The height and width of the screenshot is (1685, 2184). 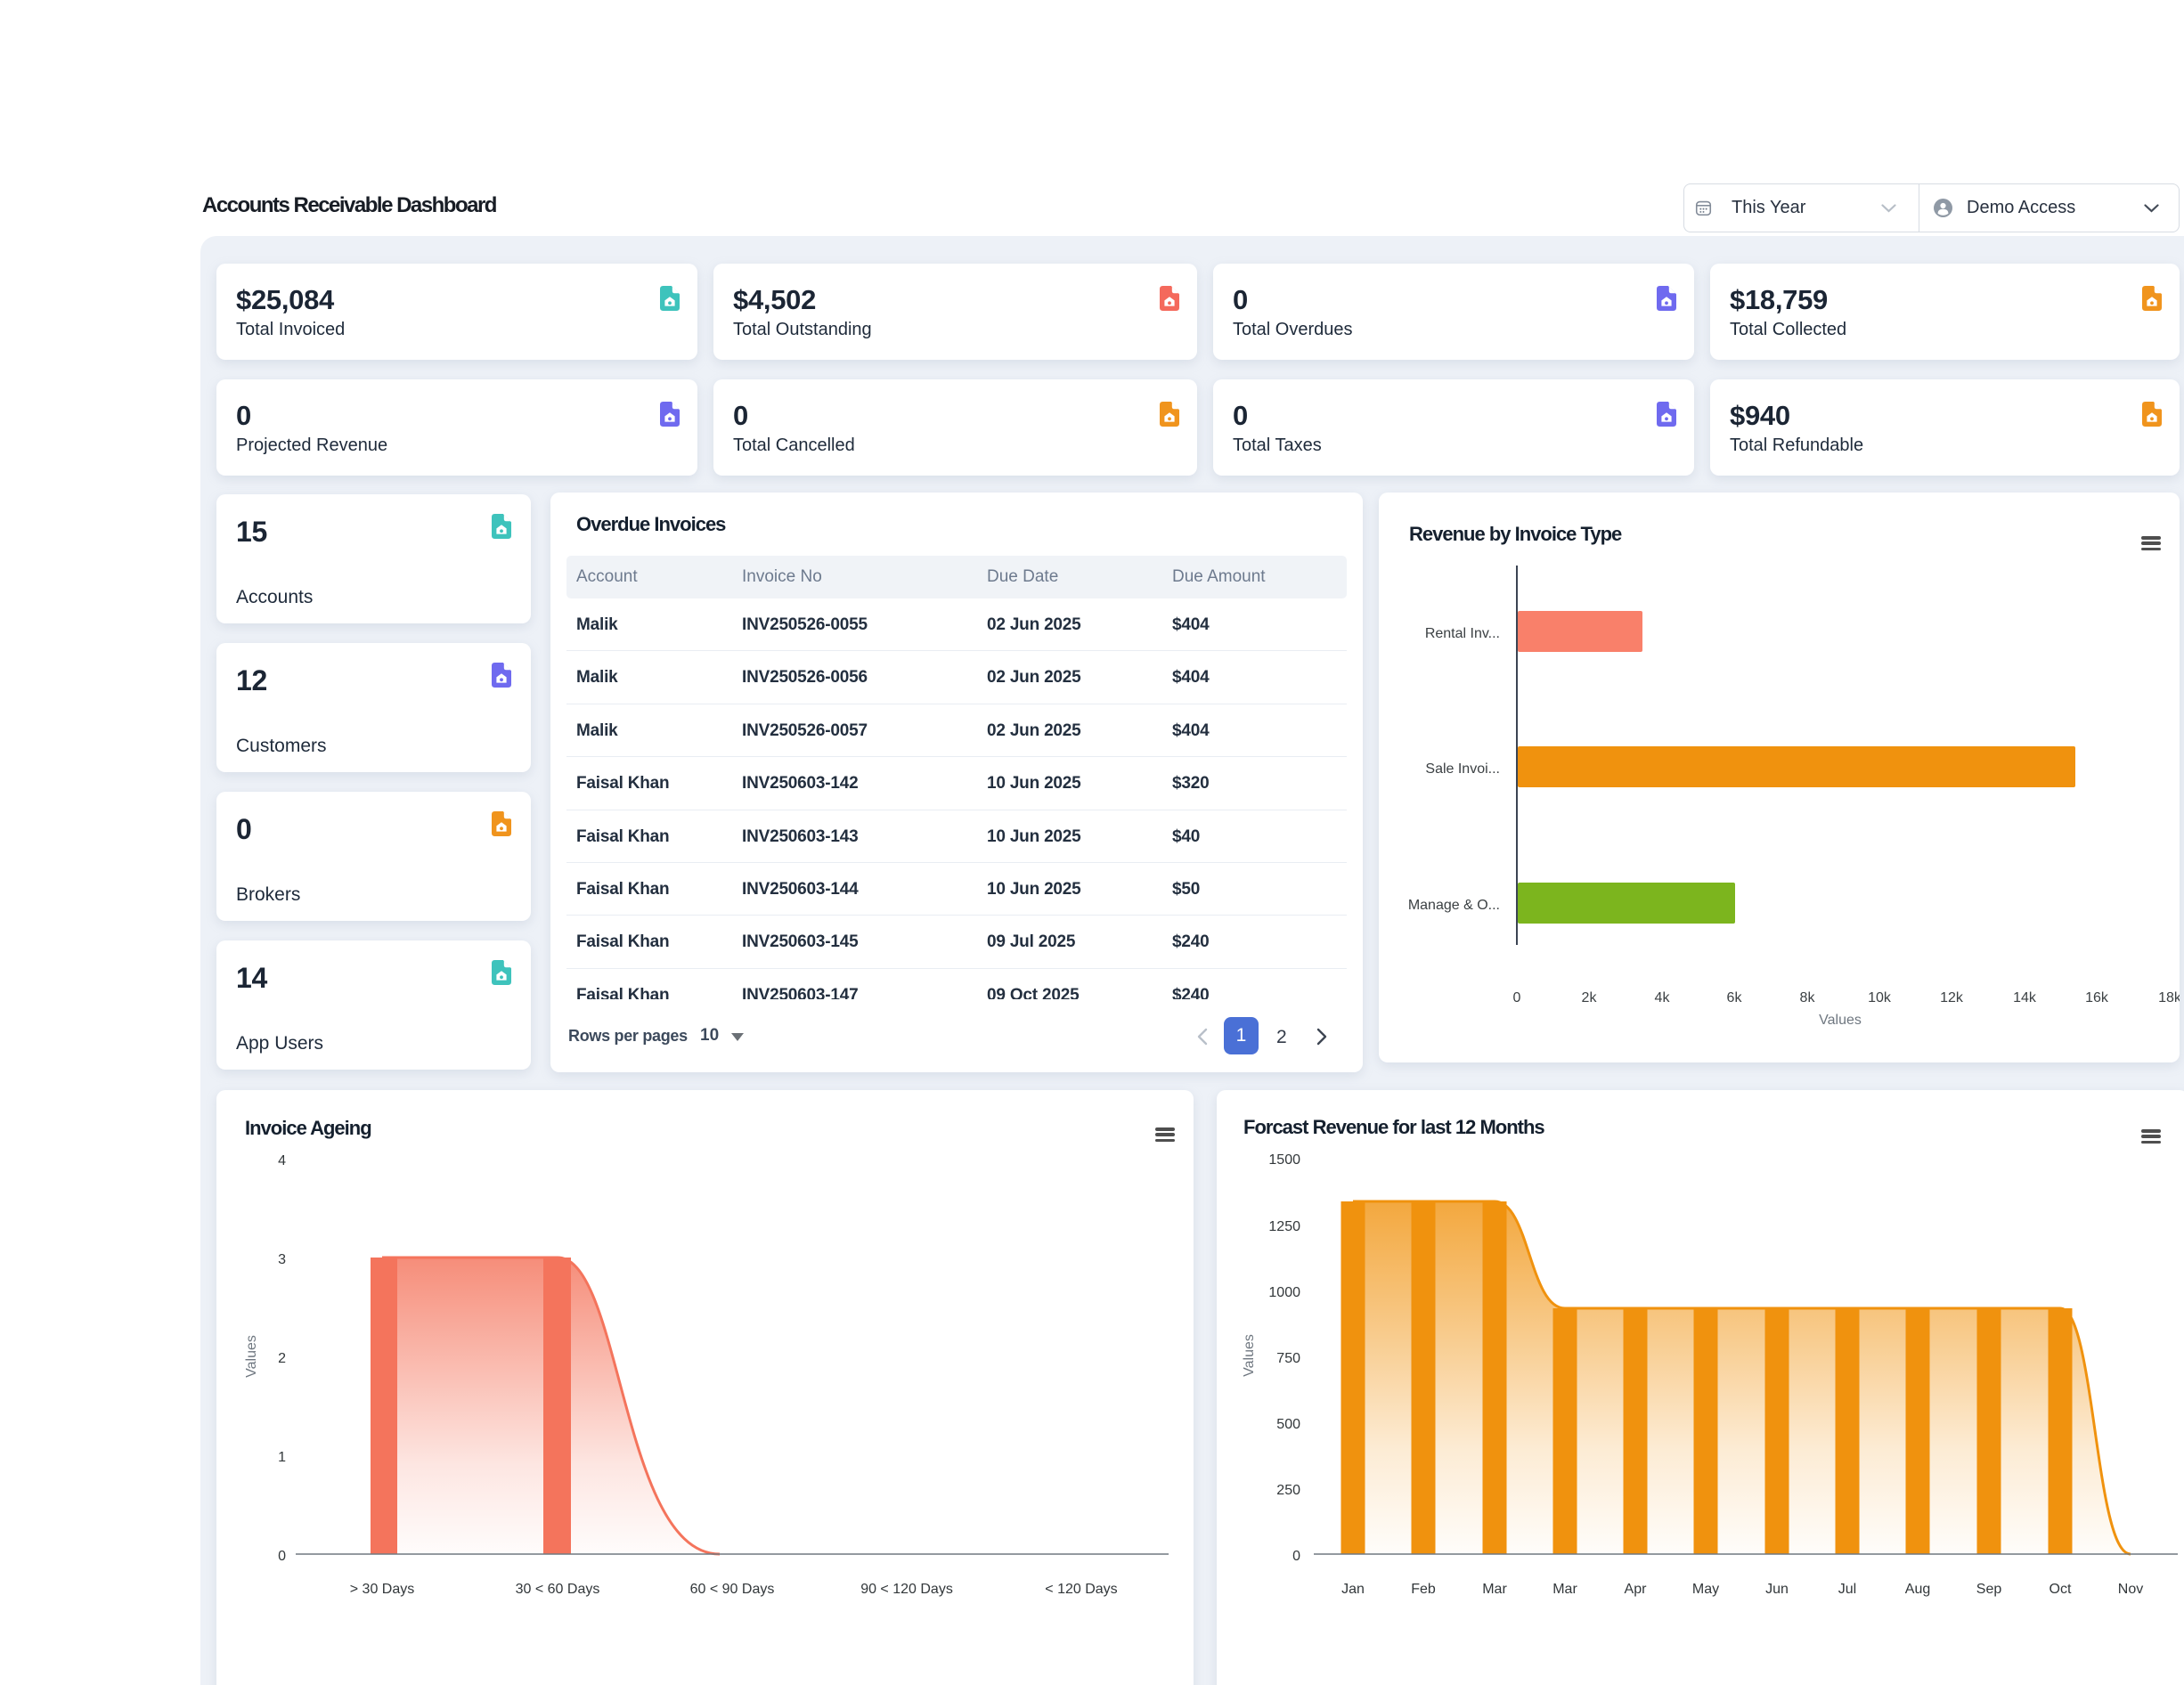 What do you see at coordinates (1081, 1589) in the screenshot?
I see `svg-text: < 120 Days` at bounding box center [1081, 1589].